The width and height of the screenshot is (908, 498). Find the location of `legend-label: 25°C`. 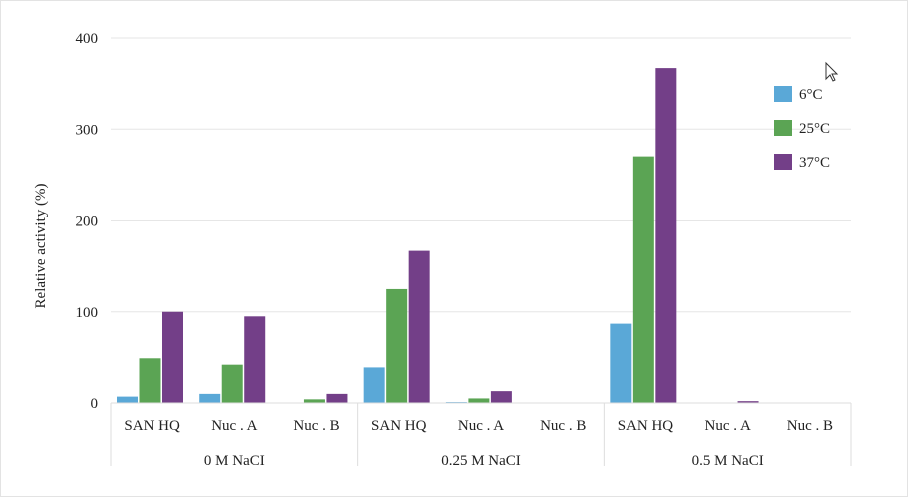

legend-label: 25°C is located at coordinates (814, 129).